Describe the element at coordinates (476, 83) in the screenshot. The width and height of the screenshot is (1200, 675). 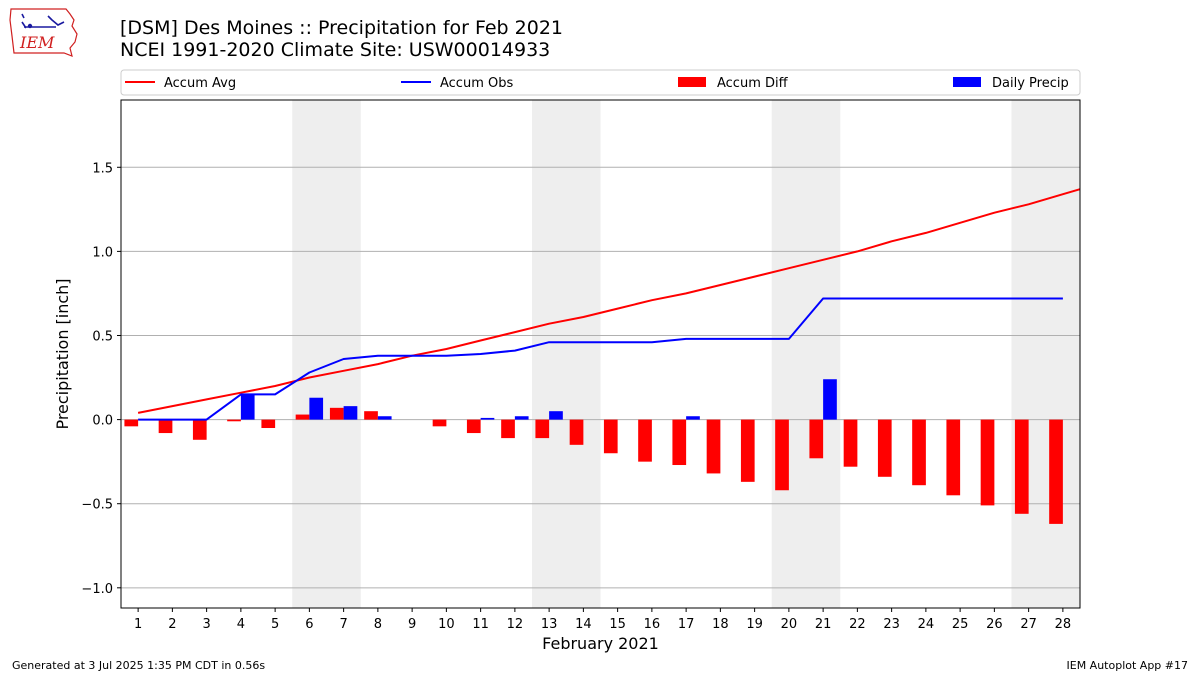
I see `legend-label-accum-obs: Accum Obs` at that location.